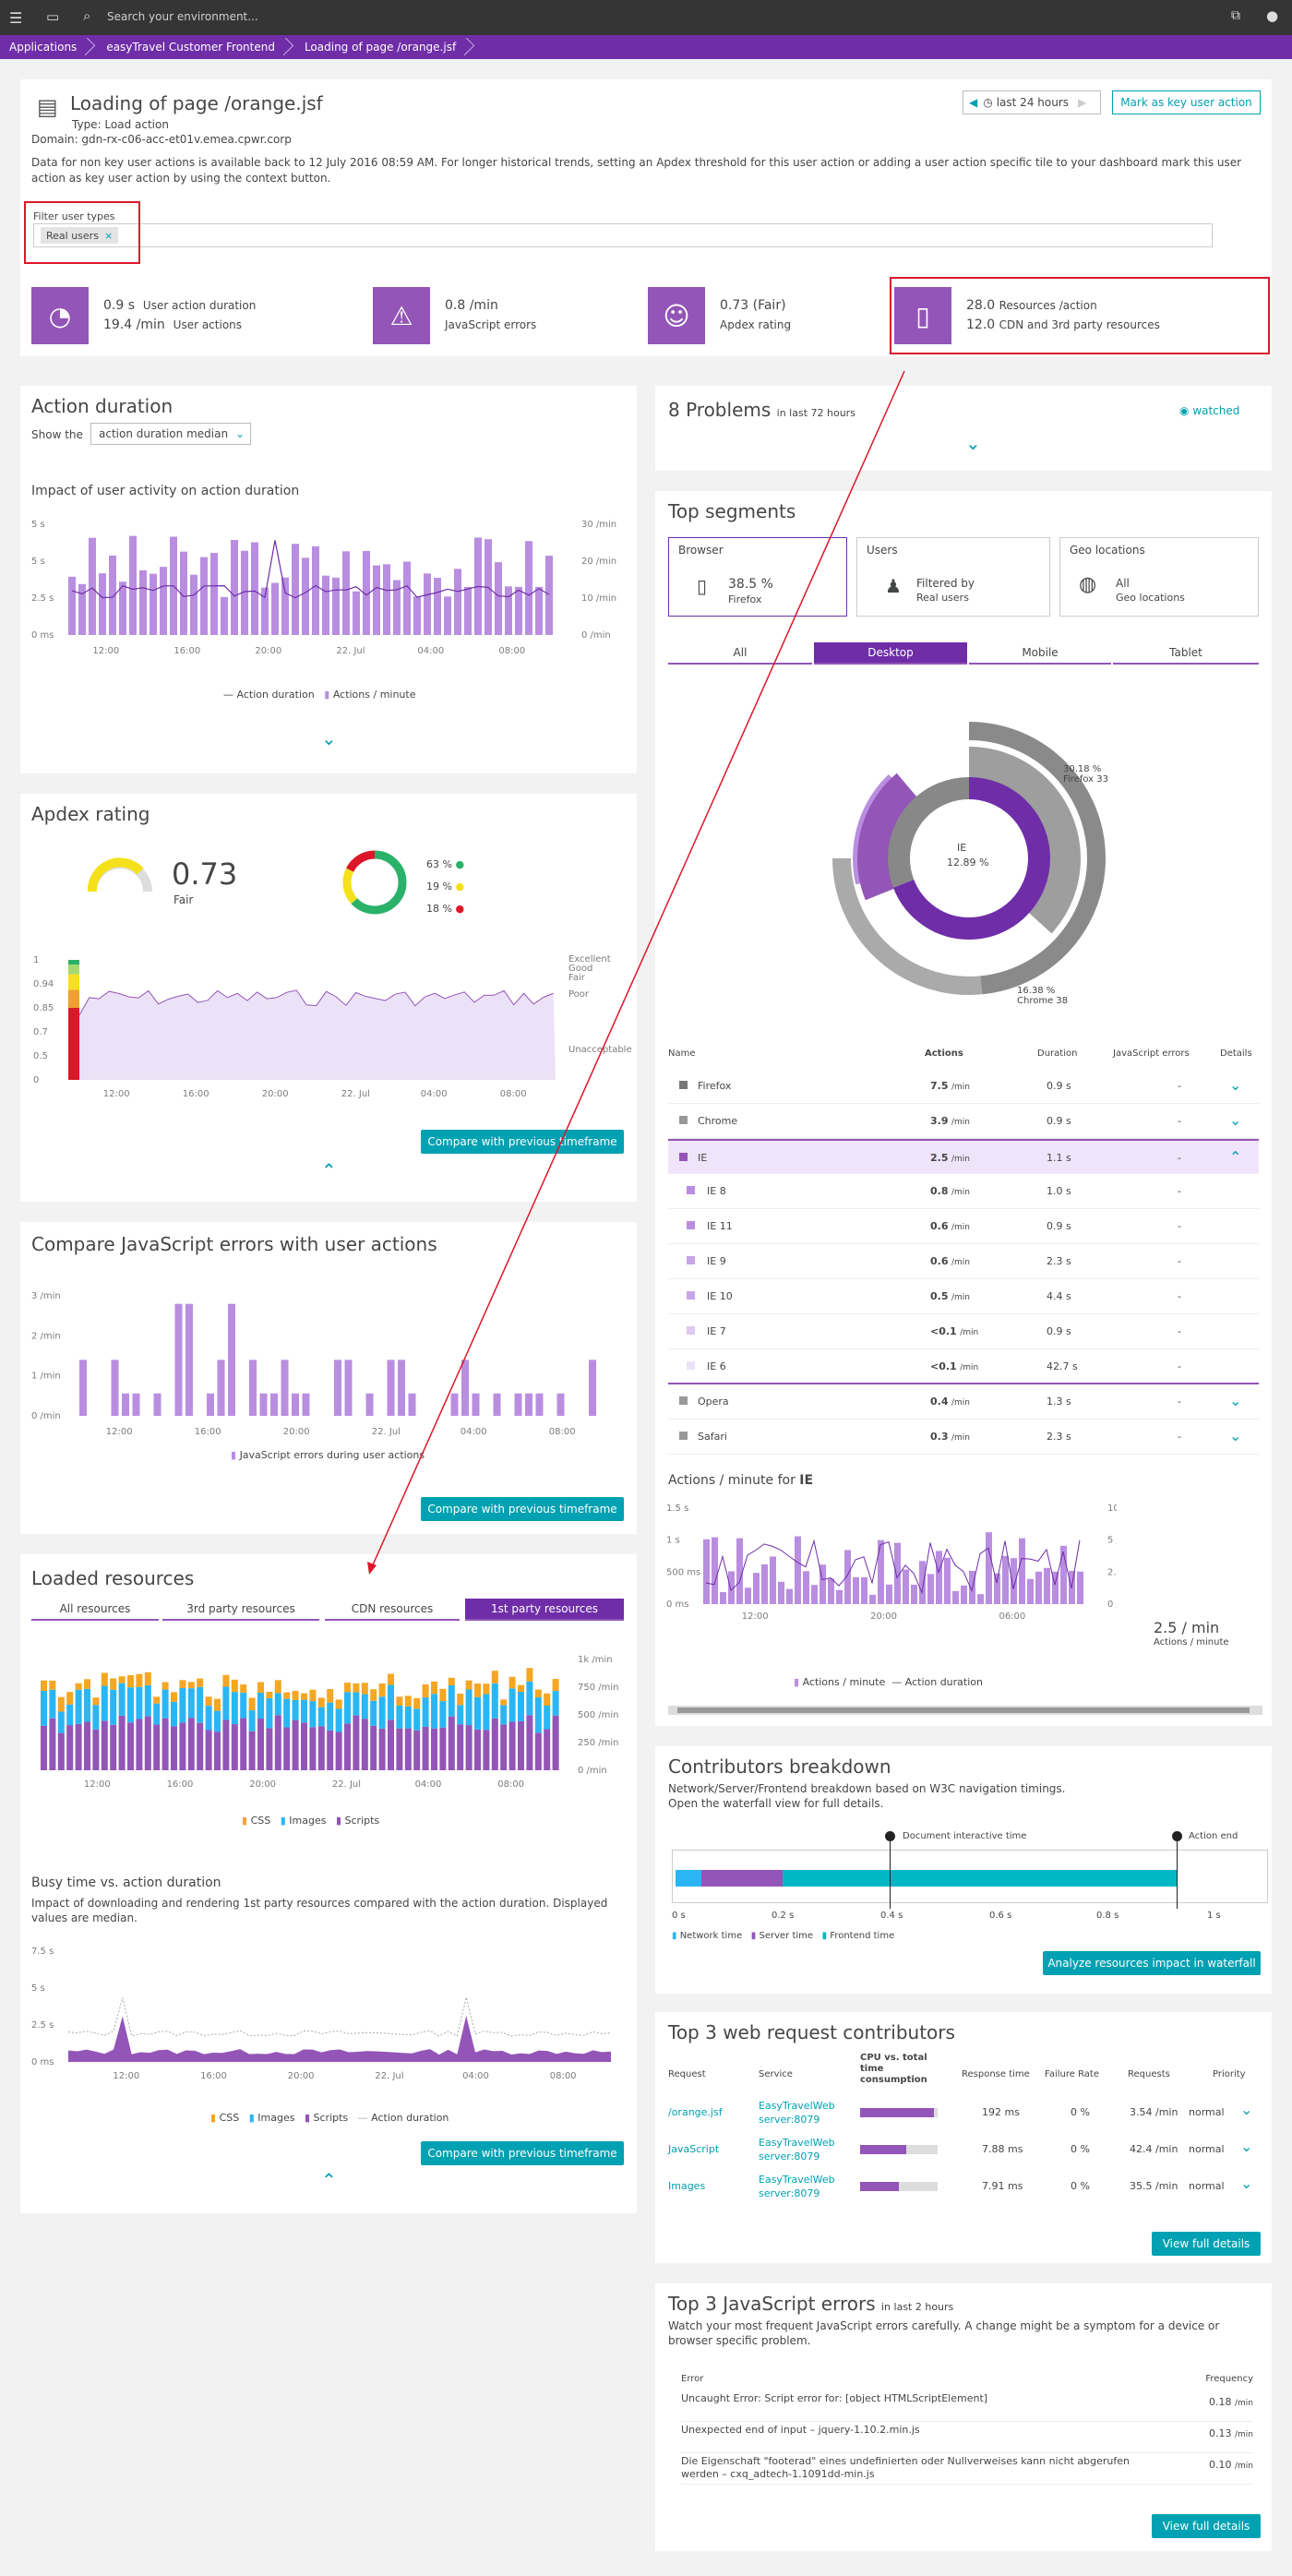  Describe the element at coordinates (953, 577) in the screenshot. I see `segment-users: Users ♟ Filtered by Real users` at that location.